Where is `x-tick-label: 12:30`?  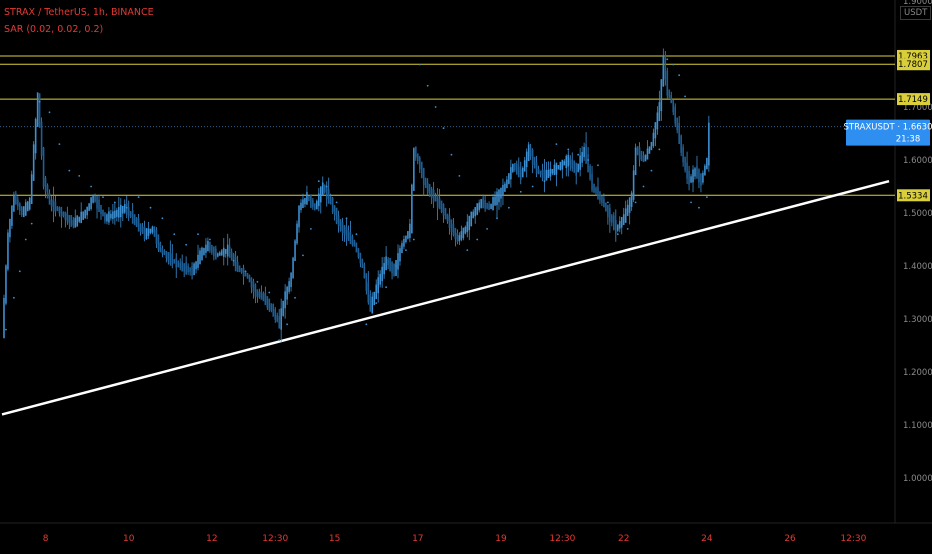 x-tick-label: 12:30 is located at coordinates (562, 539).